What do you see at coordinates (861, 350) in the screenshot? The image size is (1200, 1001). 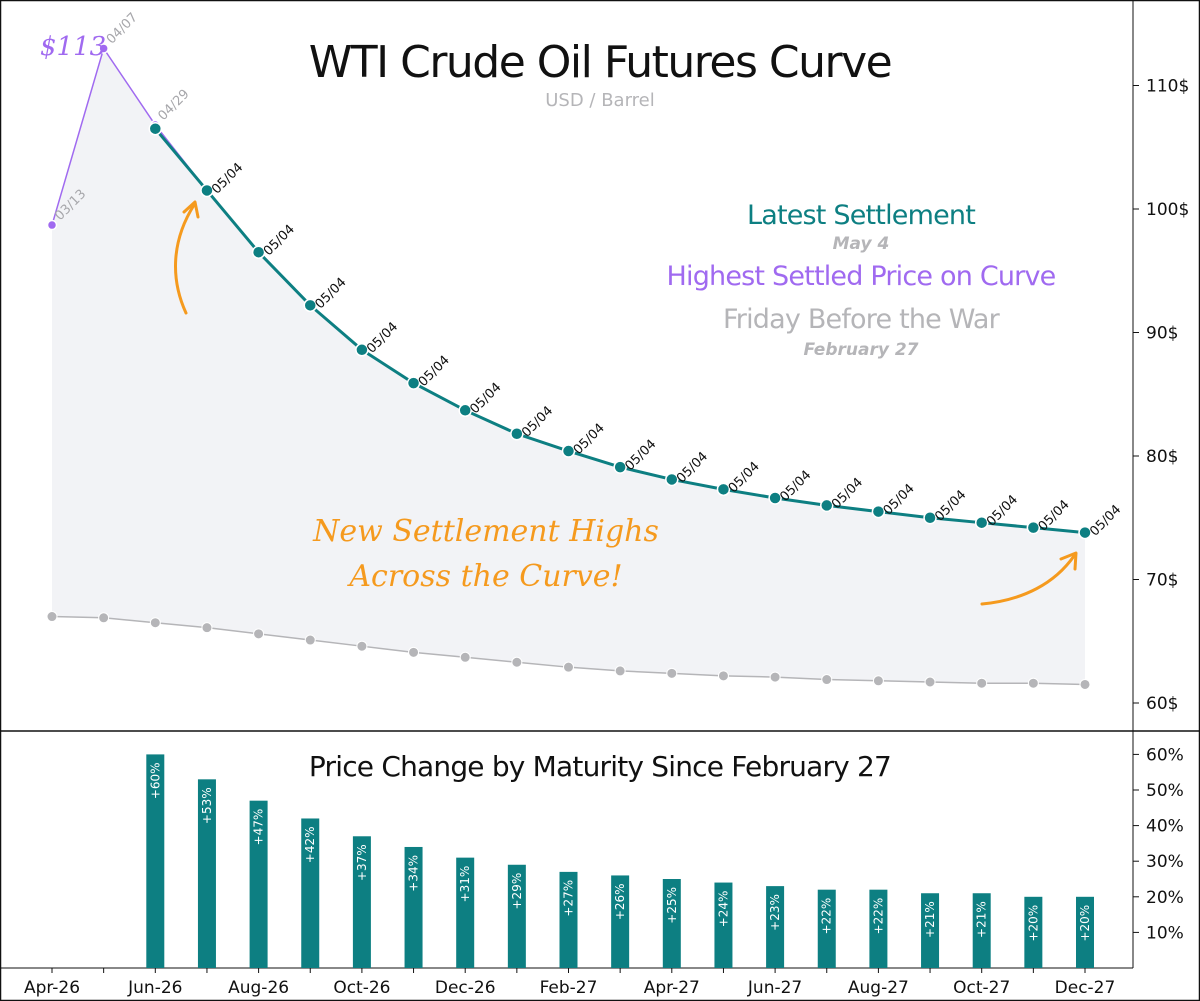 I see `legend-friday-date: February 27` at bounding box center [861, 350].